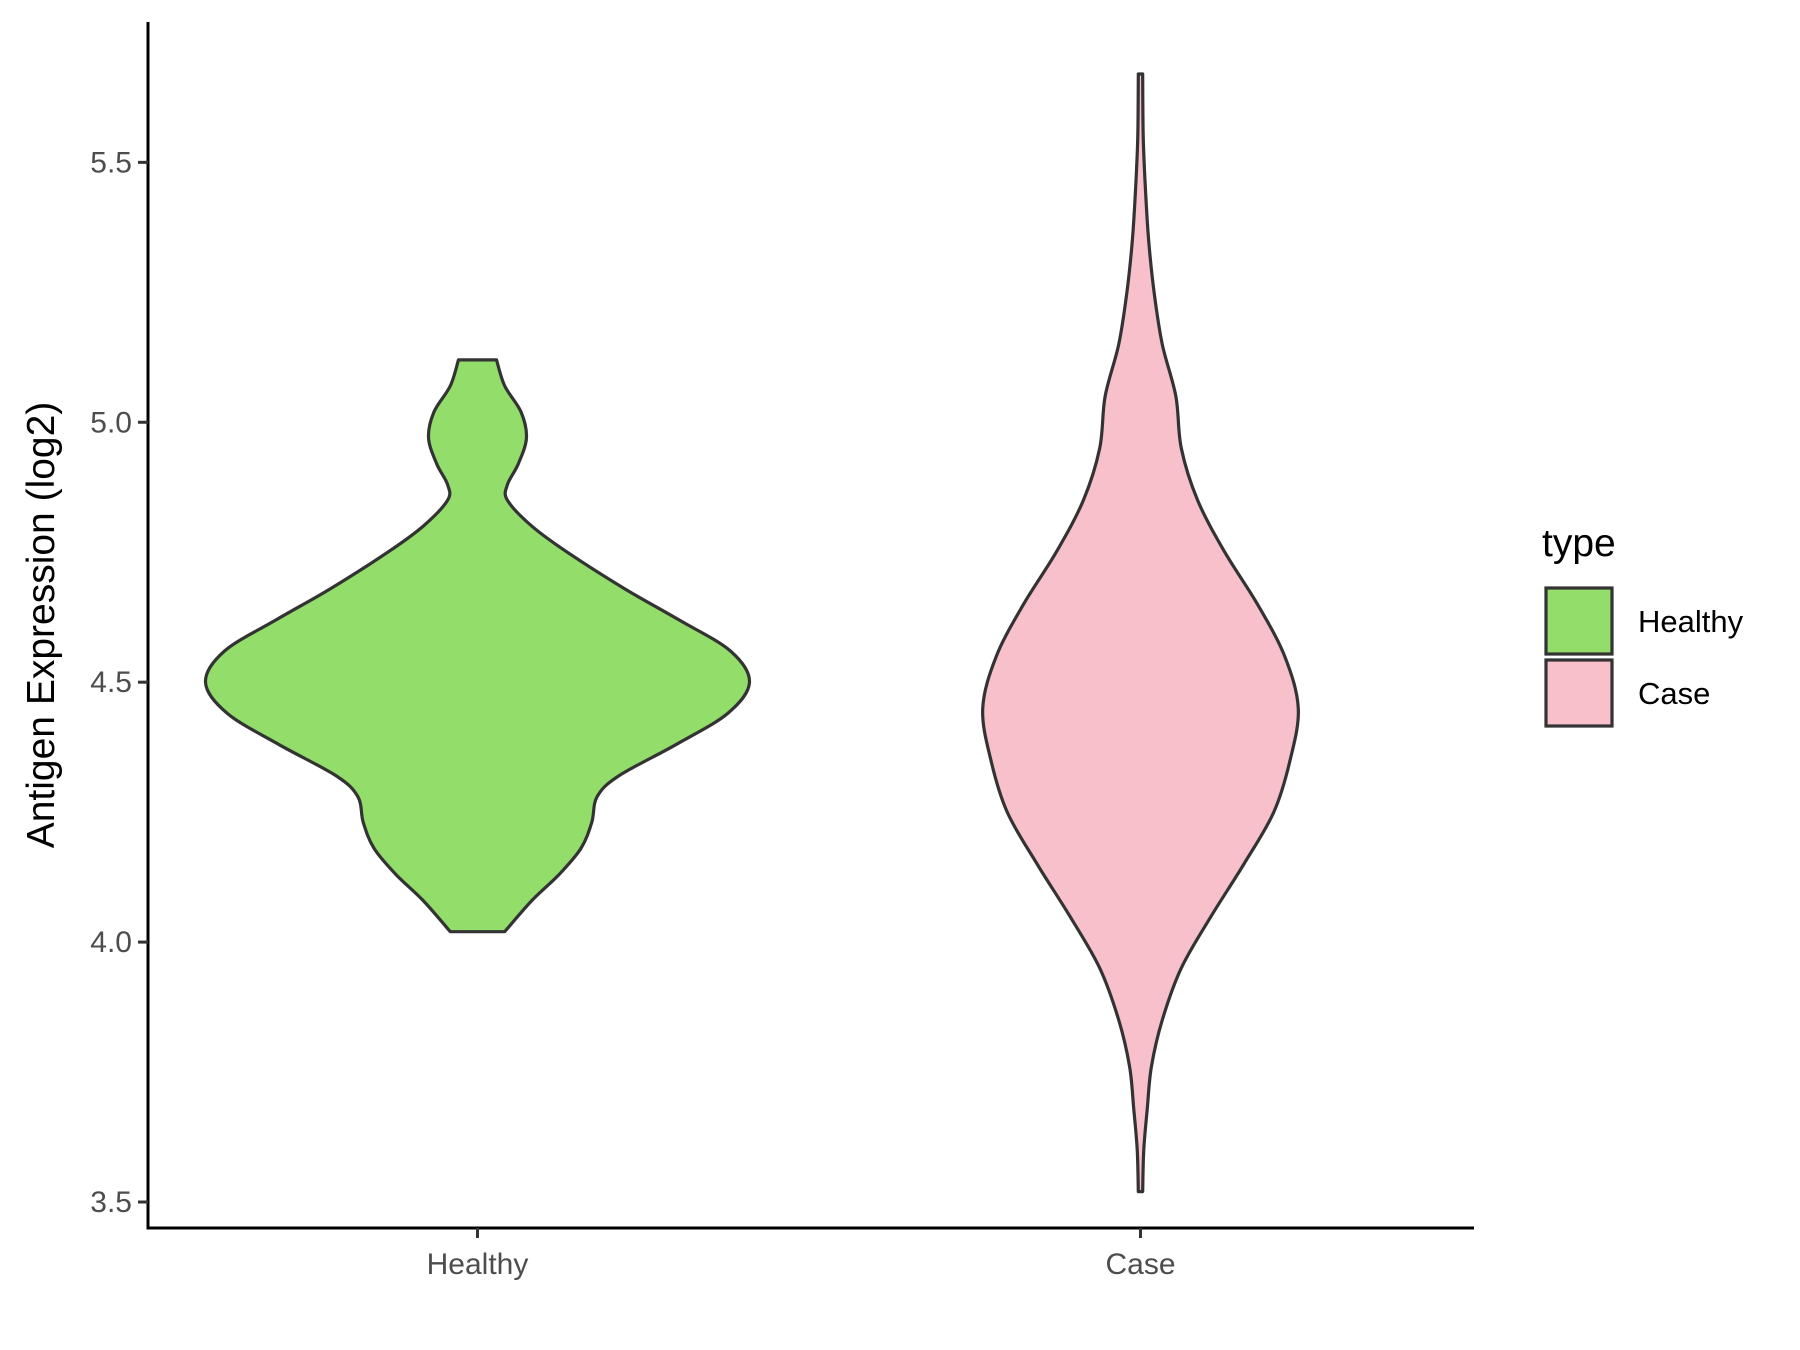 The width and height of the screenshot is (1800, 1350). I want to click on x-tick-label: Healthy, so click(478, 1264).